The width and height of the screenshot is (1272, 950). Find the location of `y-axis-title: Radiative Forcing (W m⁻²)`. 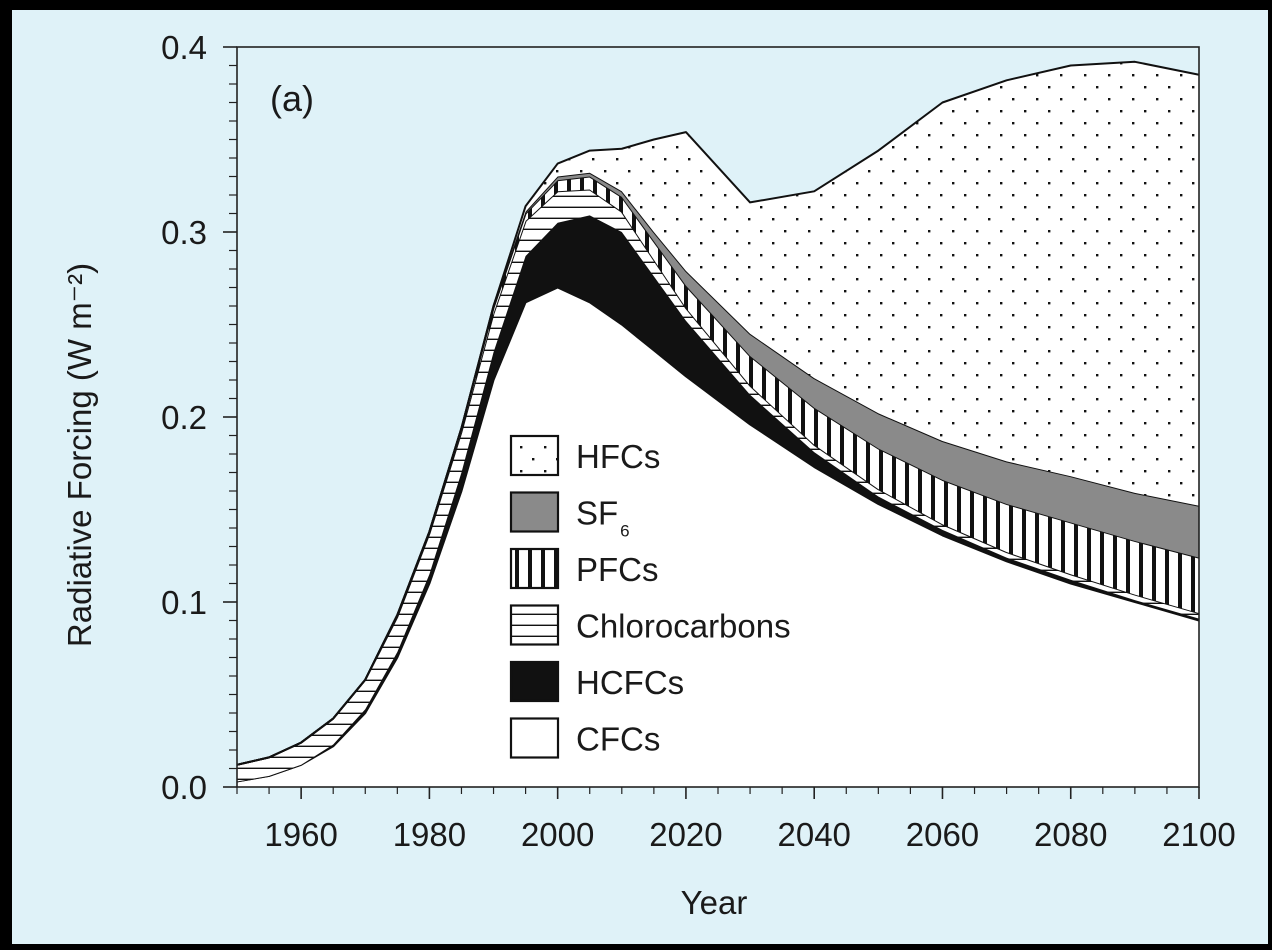

y-axis-title: Radiative Forcing (W m⁻²) is located at coordinates (79, 455).